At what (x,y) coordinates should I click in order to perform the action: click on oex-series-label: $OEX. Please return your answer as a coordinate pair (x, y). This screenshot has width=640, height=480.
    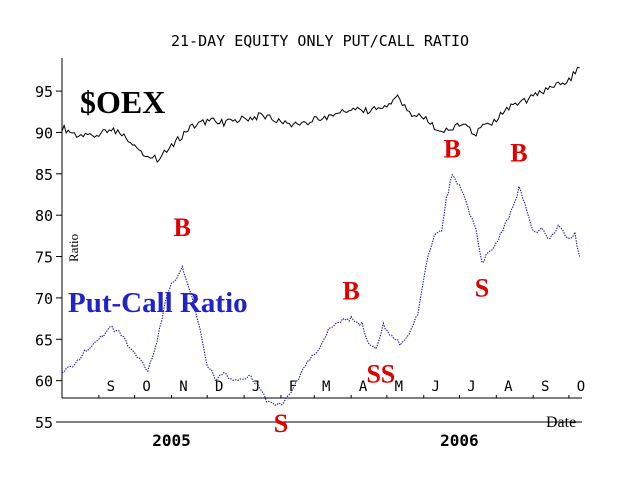
    Looking at the image, I should click on (122, 102).